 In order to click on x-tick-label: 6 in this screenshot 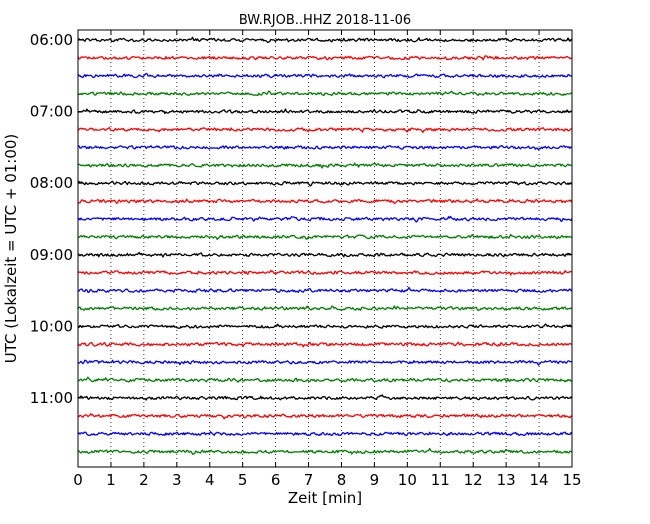, I will do `click(276, 480)`.